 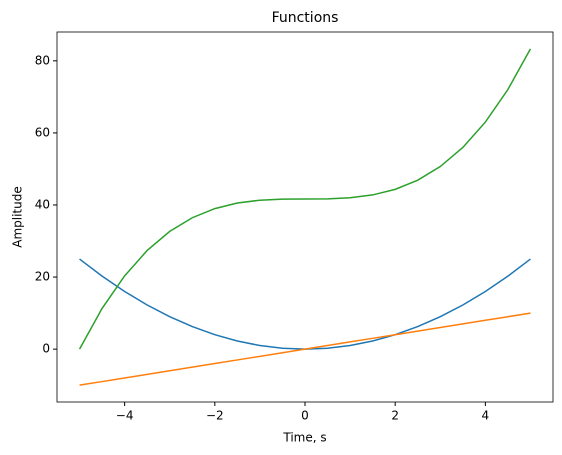 I want to click on x-axis-label: Time, s, so click(x=304, y=438).